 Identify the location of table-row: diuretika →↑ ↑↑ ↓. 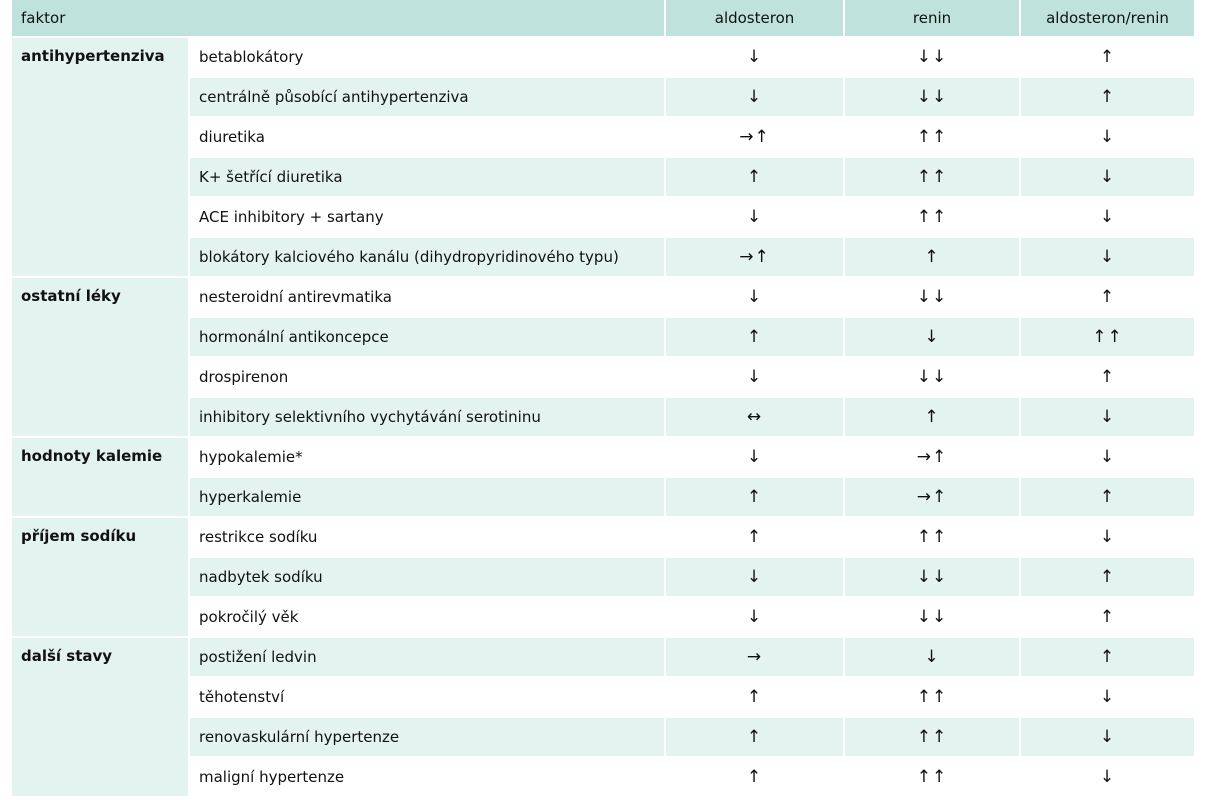
(604, 137).